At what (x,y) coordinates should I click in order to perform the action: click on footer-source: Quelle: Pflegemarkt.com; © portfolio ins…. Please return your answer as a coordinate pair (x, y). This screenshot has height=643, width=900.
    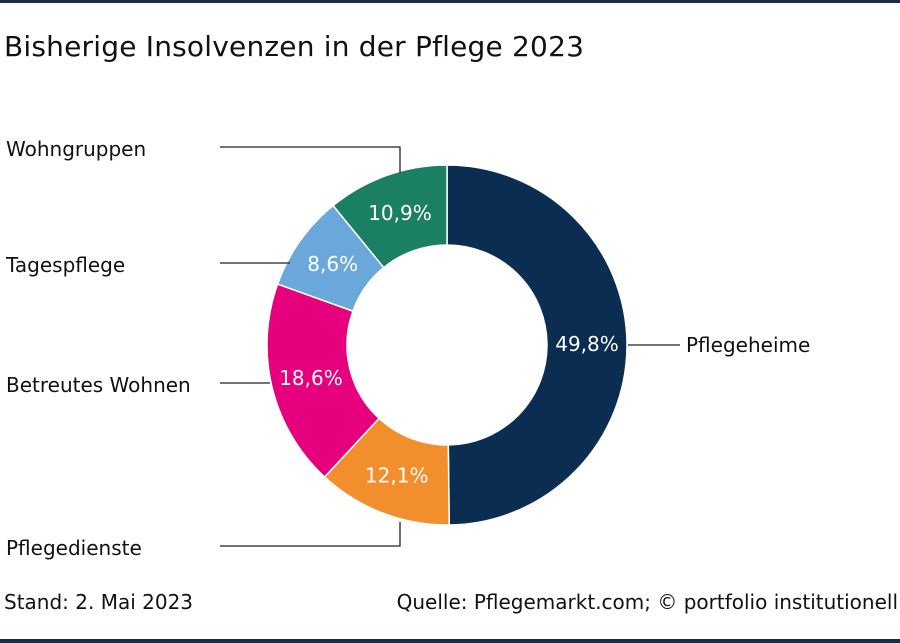
    Looking at the image, I should click on (647, 602).